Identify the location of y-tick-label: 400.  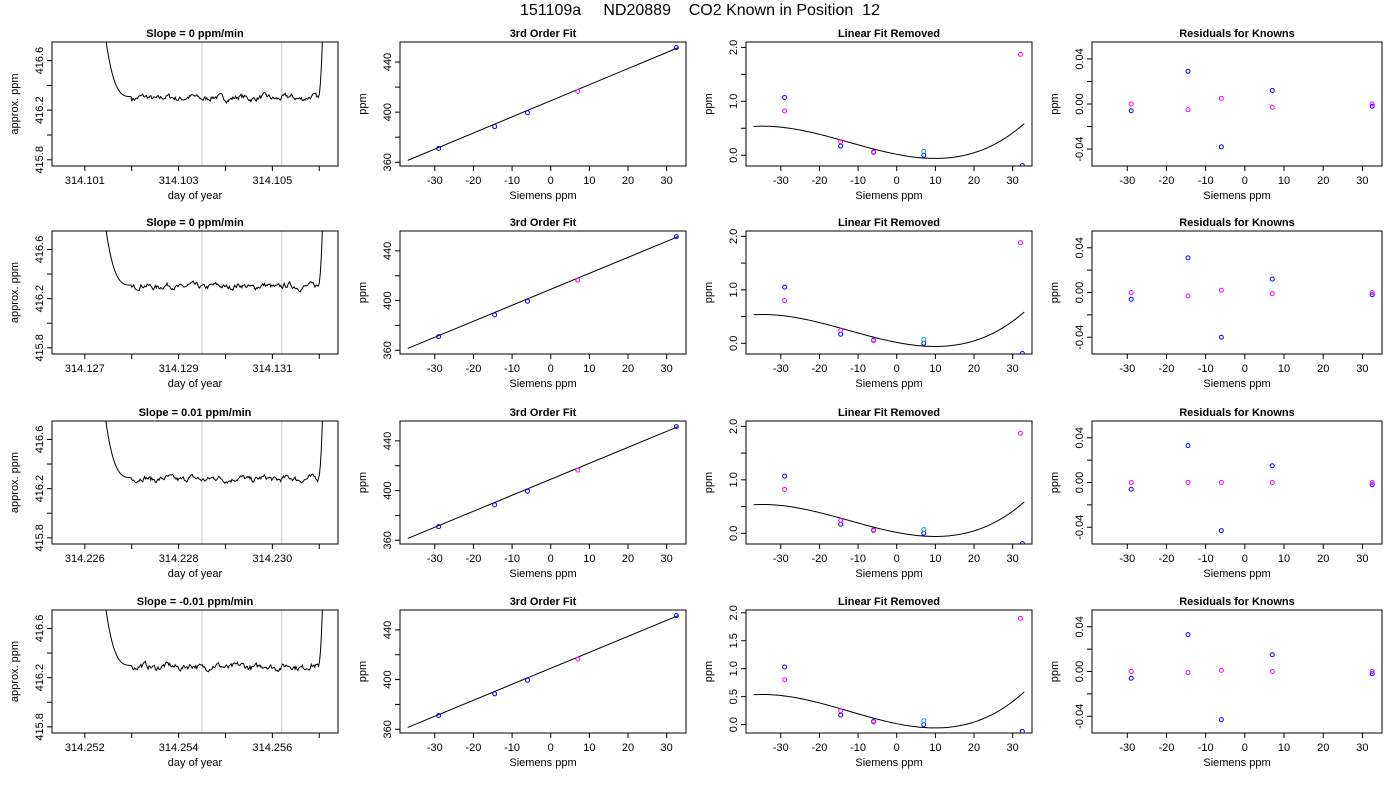
(388, 300).